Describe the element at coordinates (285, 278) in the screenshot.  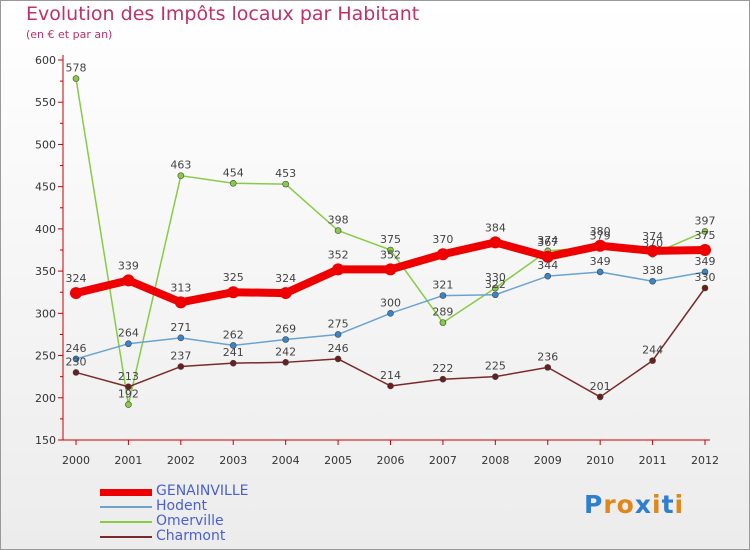
I see `data-label-genainville: 324` at that location.